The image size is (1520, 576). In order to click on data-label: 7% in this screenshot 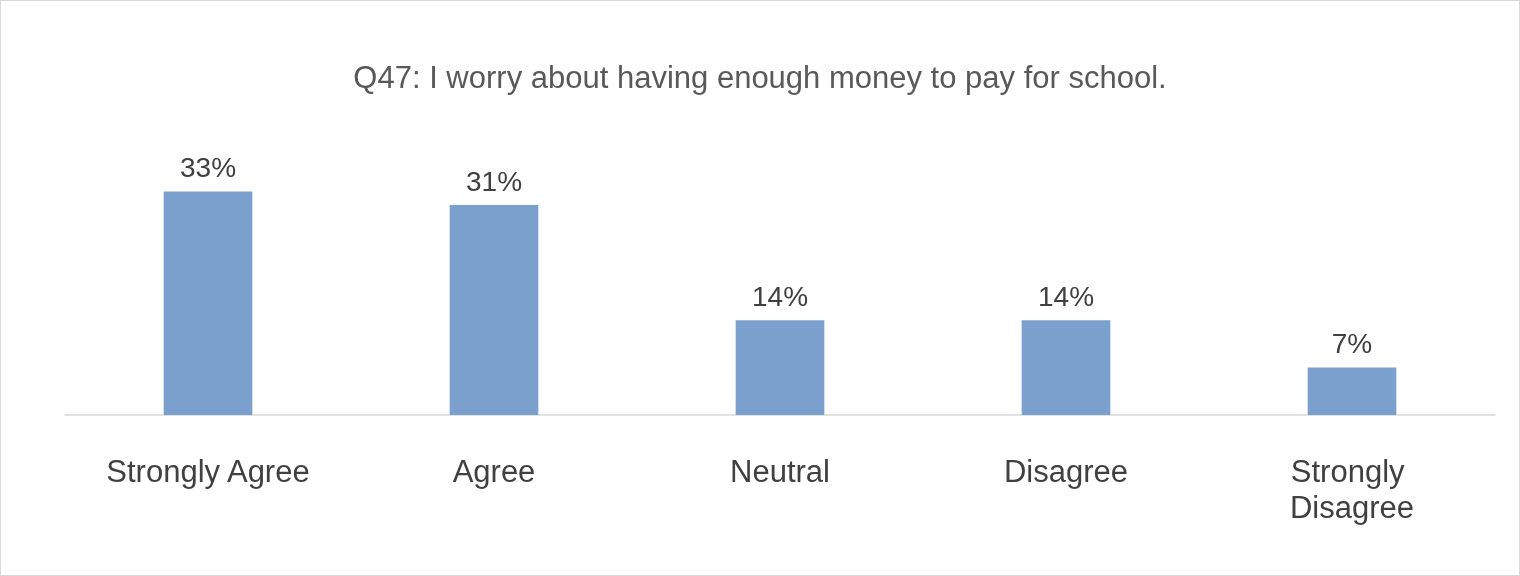, I will do `click(1352, 344)`.